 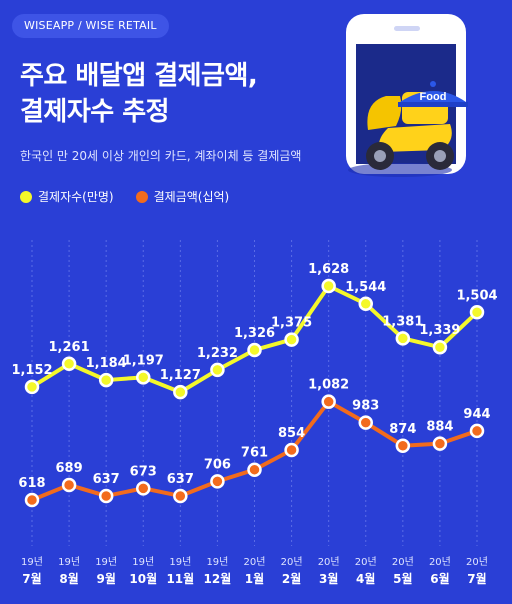 I want to click on data-label: 706, so click(x=217, y=464).